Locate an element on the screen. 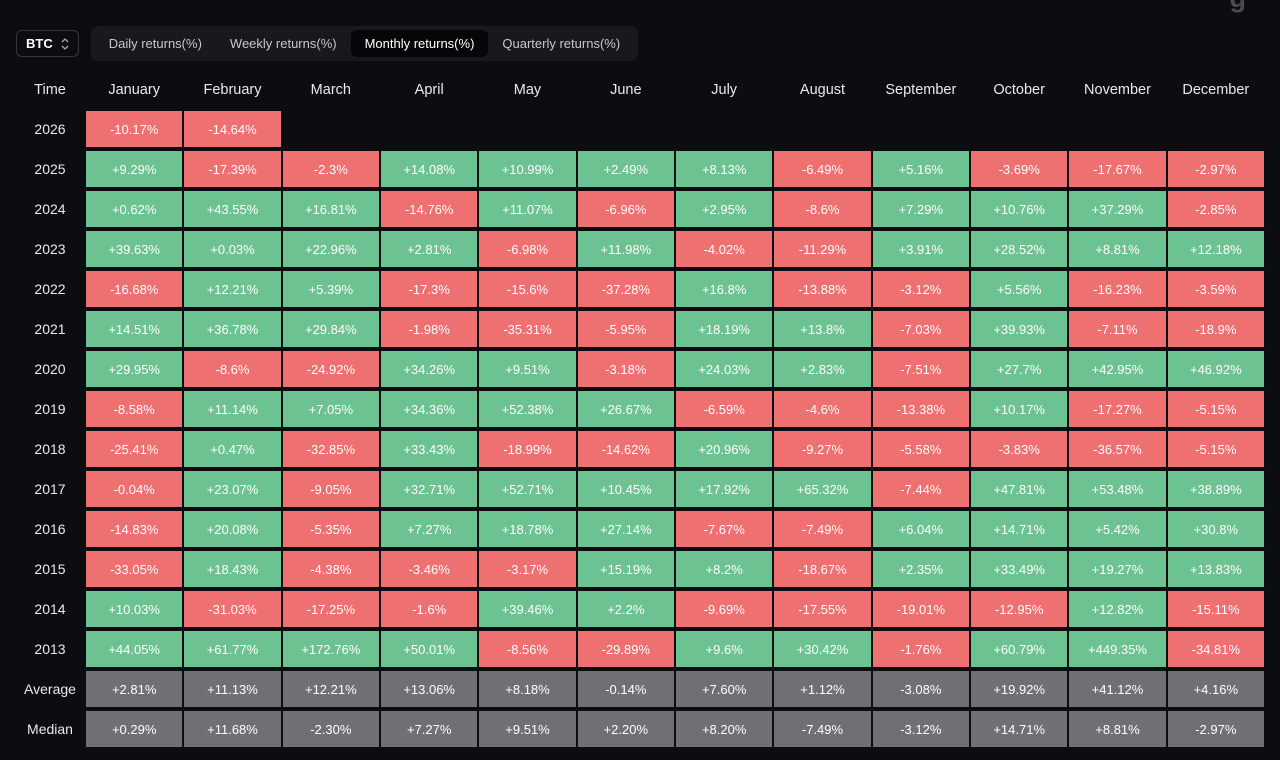  return-cell: +2.95% is located at coordinates (724, 209).